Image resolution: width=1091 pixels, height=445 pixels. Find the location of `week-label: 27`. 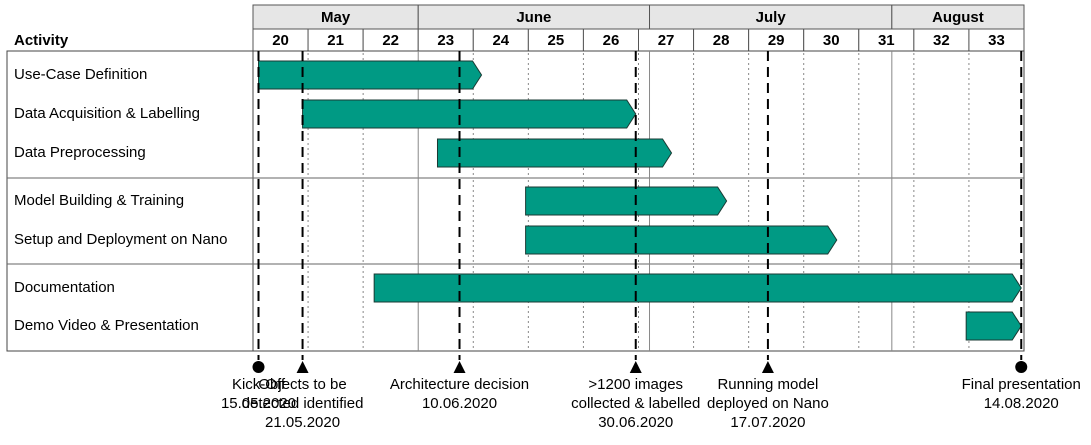

week-label: 27 is located at coordinates (666, 40).